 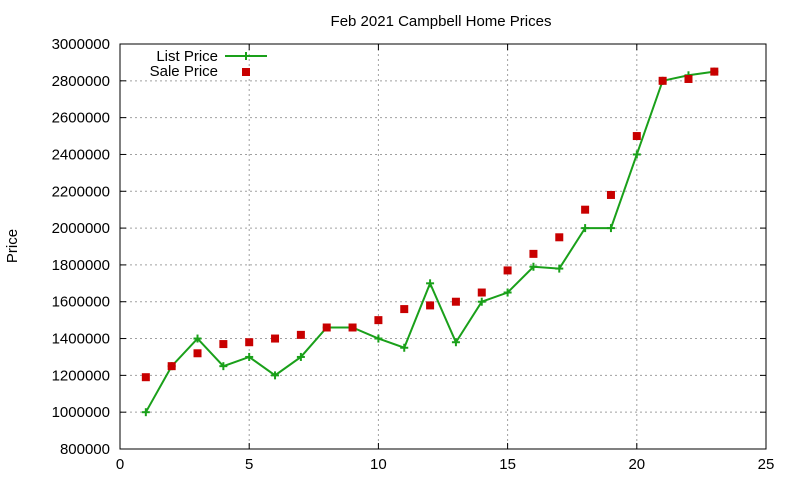 I want to click on legend-plus-marker, so click(x=246, y=56).